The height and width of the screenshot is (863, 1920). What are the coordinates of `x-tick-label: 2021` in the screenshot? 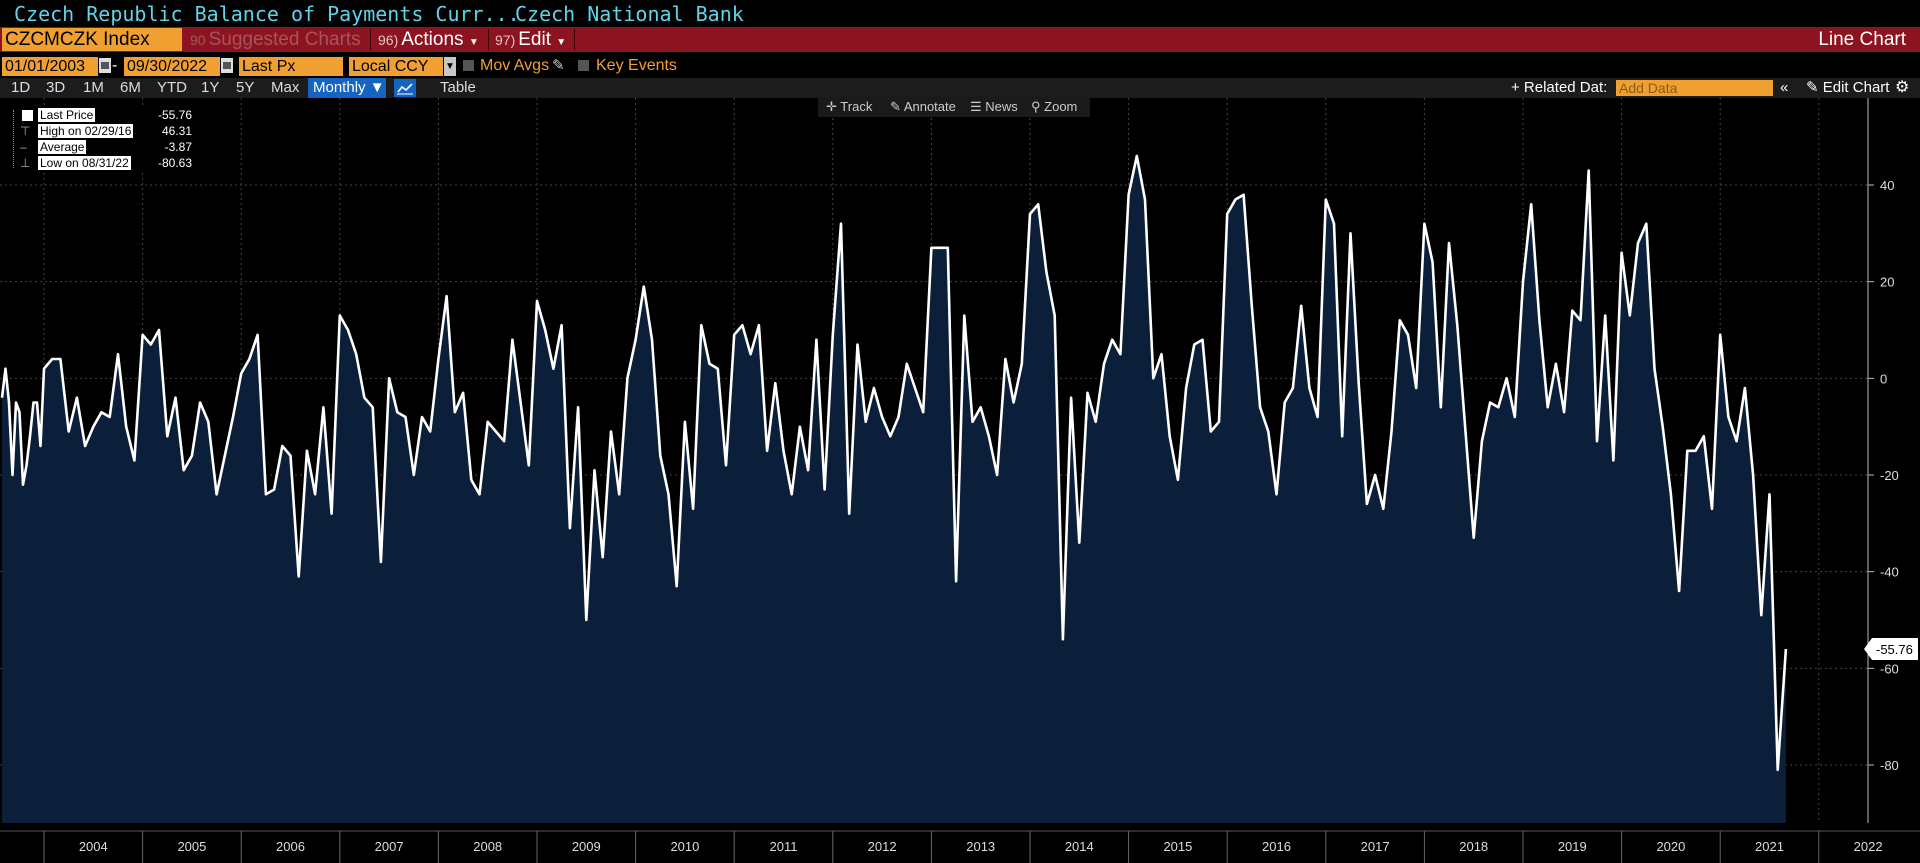 It's located at (1769, 846).